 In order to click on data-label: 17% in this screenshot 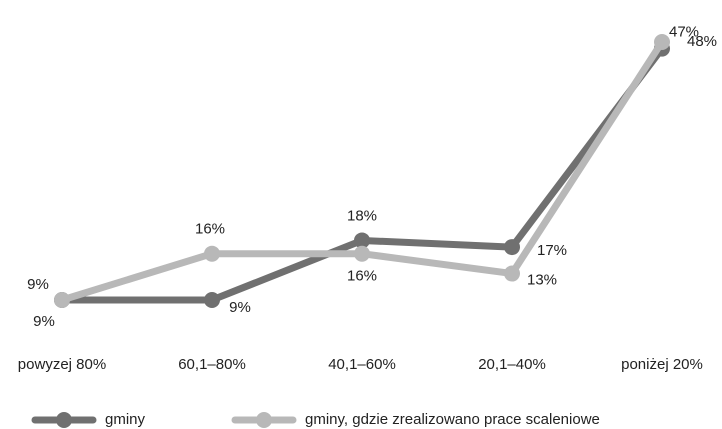, I will do `click(552, 250)`.